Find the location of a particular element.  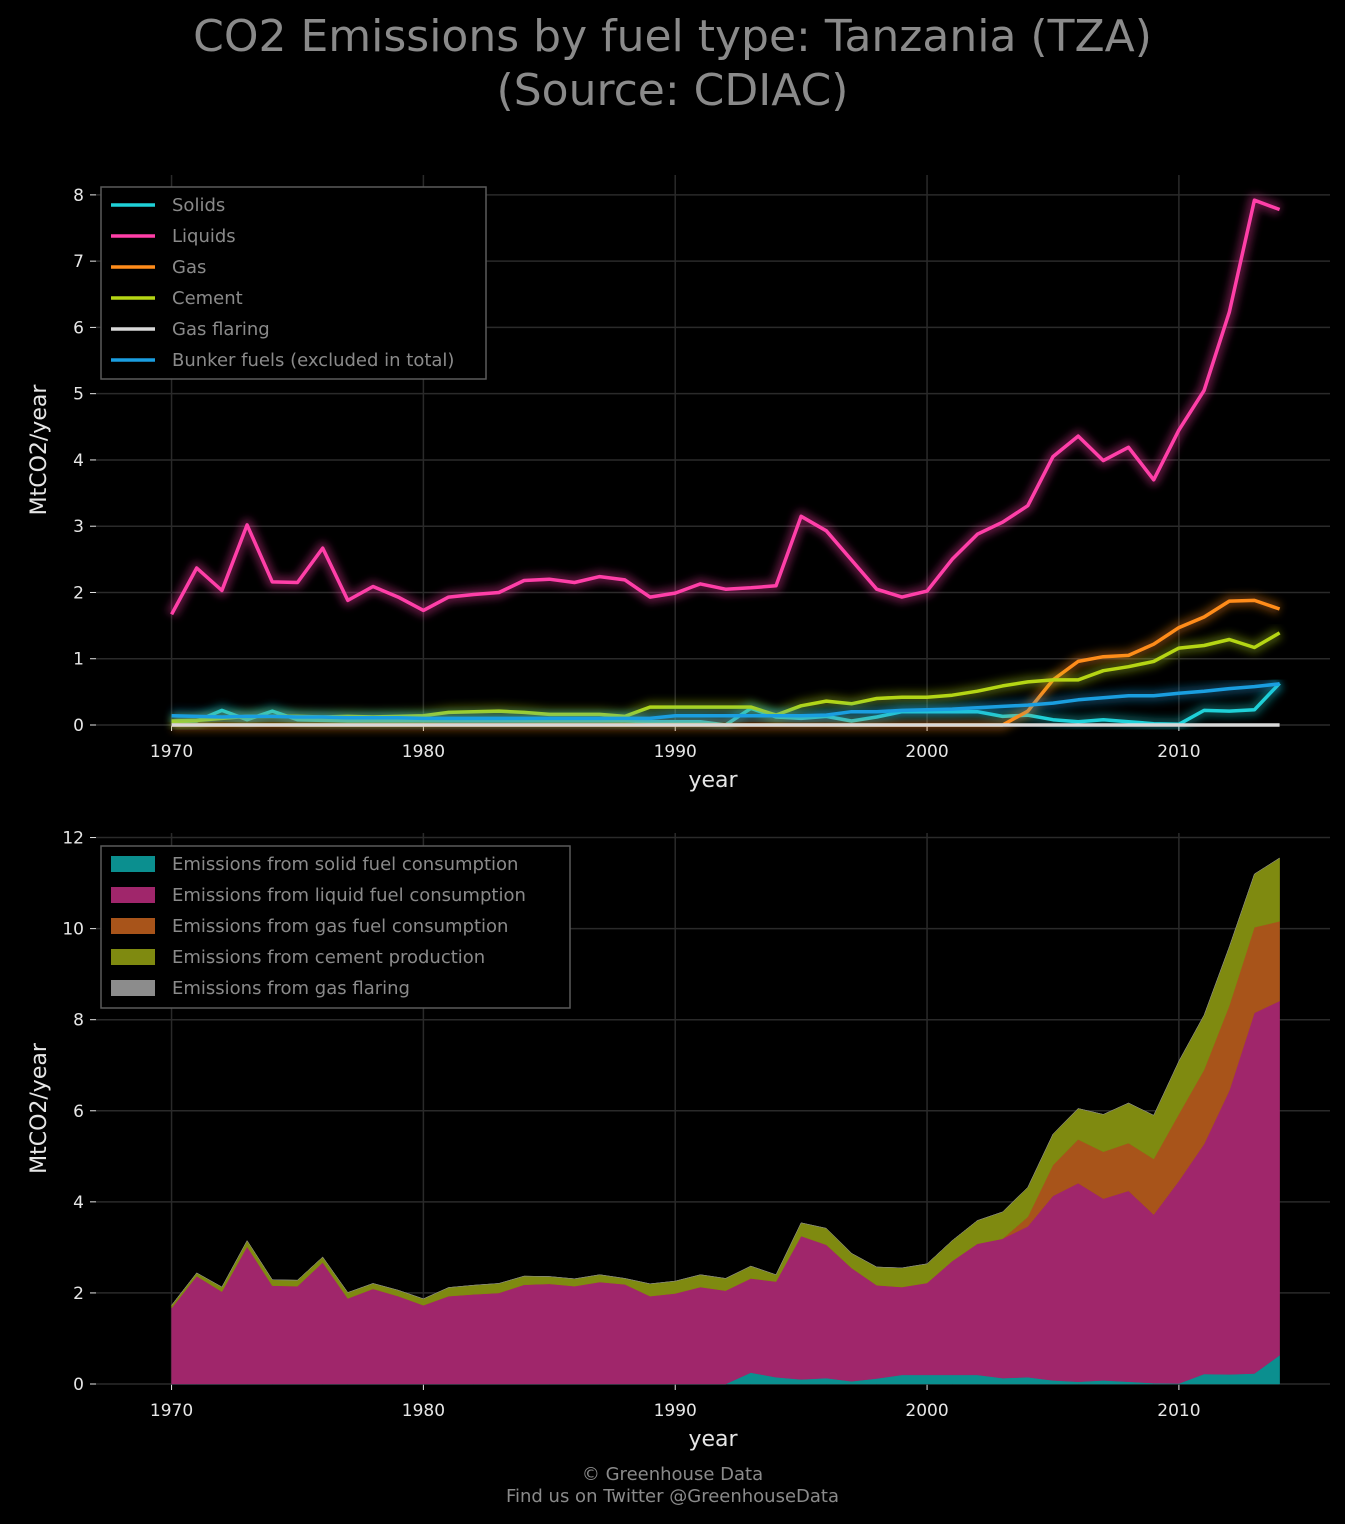

series-line-bunker-fuels-excluded-in-total is located at coordinates (725, 701).